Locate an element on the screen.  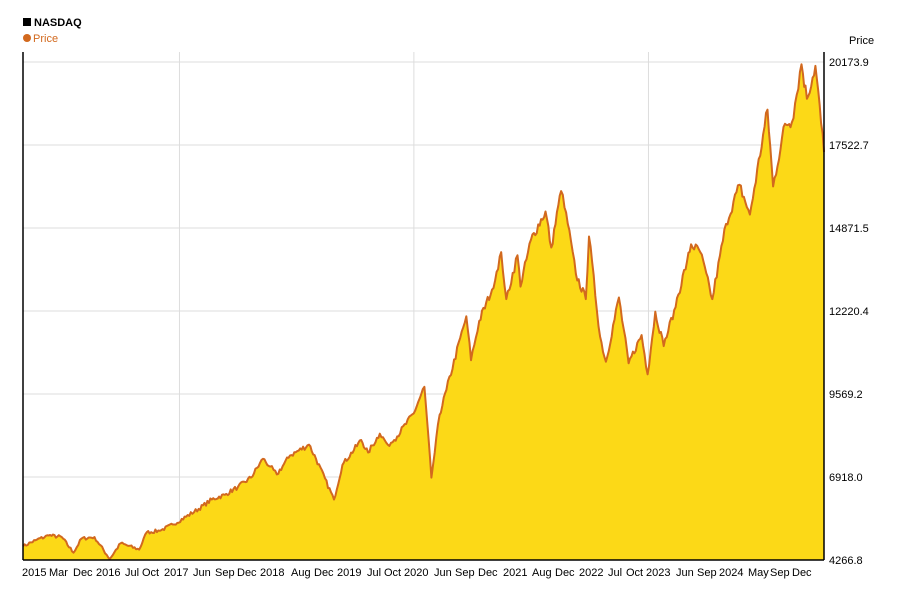
x-tick-label: Mar is located at coordinates (58, 573).